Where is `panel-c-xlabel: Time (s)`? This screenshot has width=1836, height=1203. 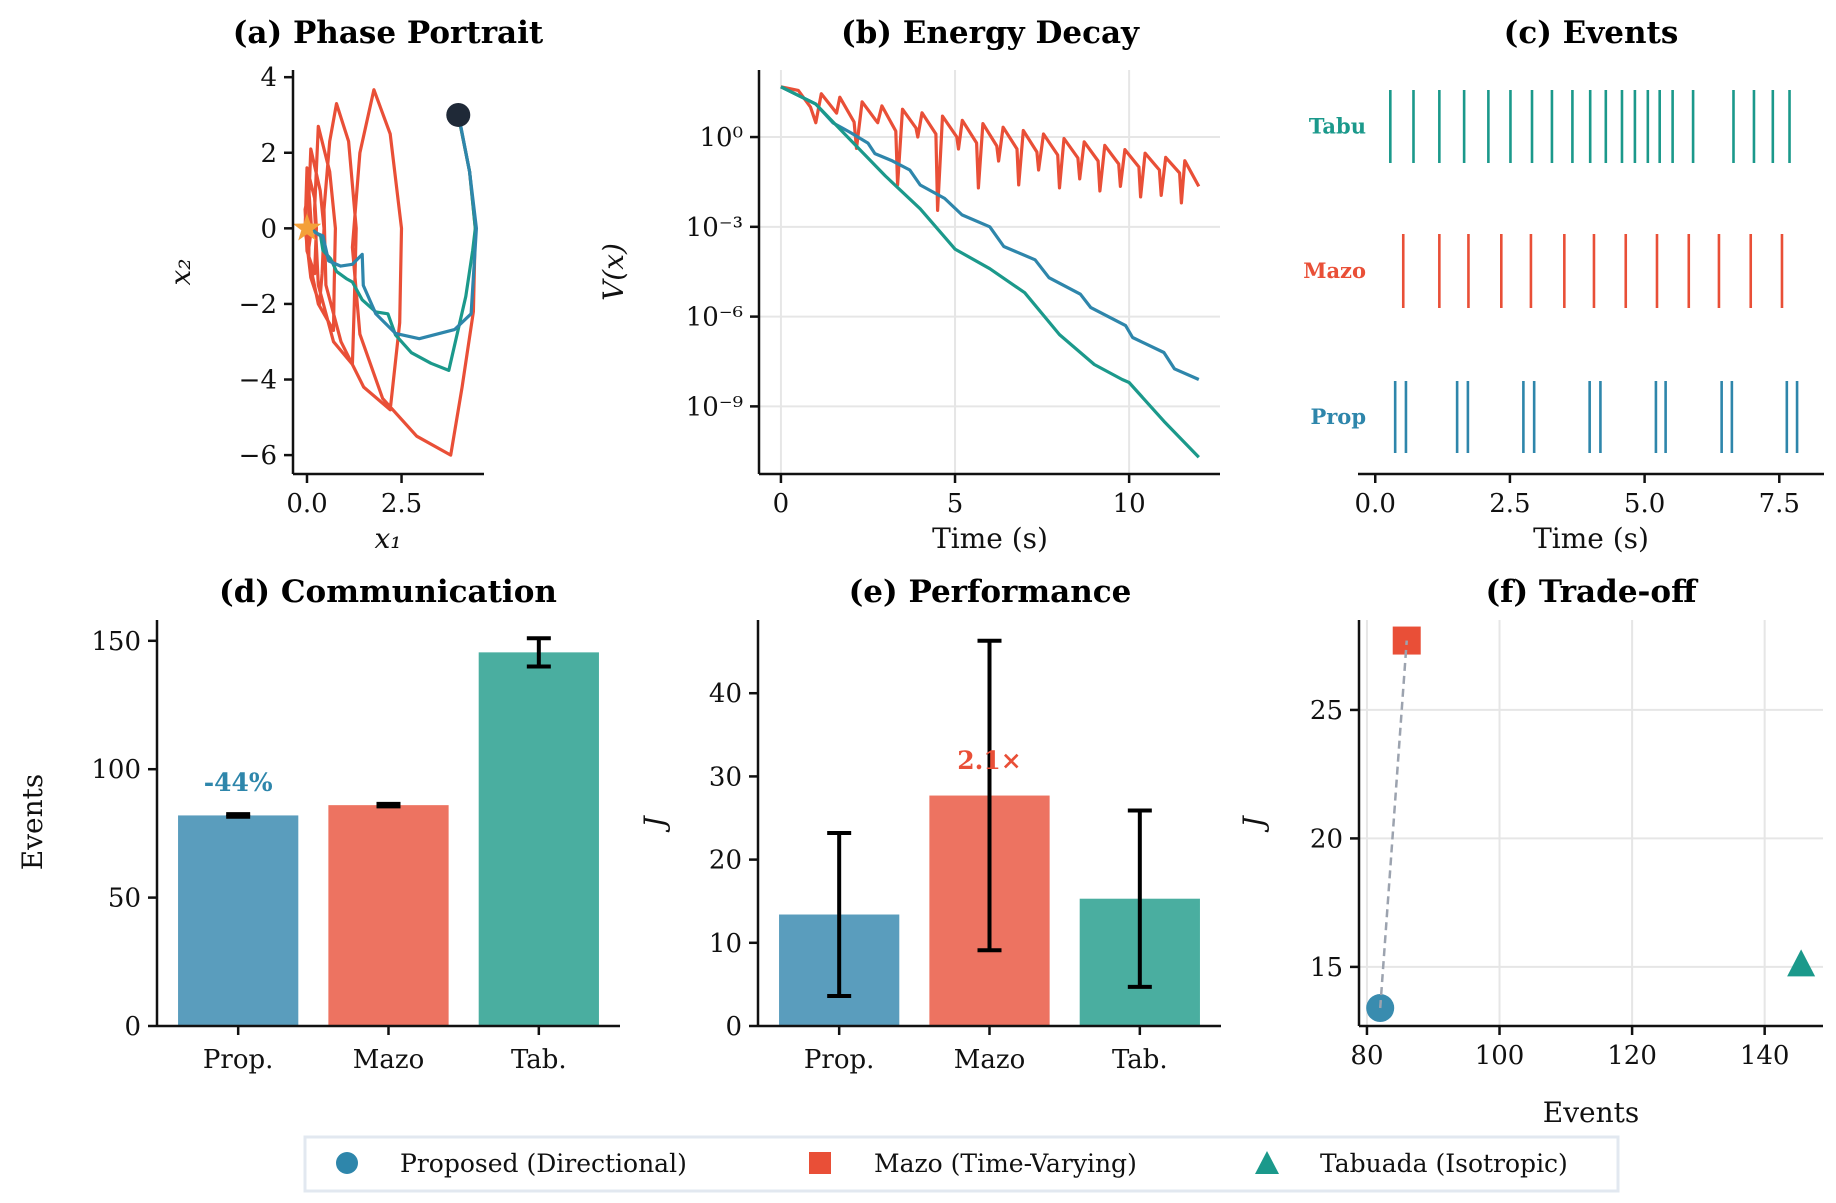
panel-c-xlabel: Time (s) is located at coordinates (1591, 538).